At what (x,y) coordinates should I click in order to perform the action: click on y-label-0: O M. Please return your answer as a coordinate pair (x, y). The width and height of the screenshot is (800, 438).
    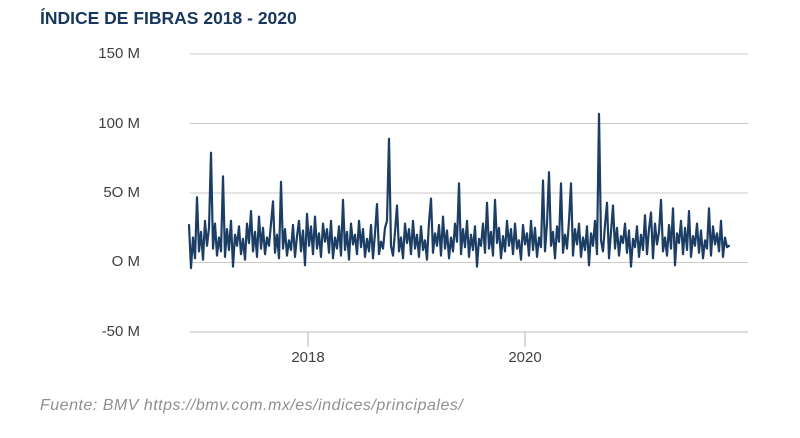
    Looking at the image, I should click on (125, 261).